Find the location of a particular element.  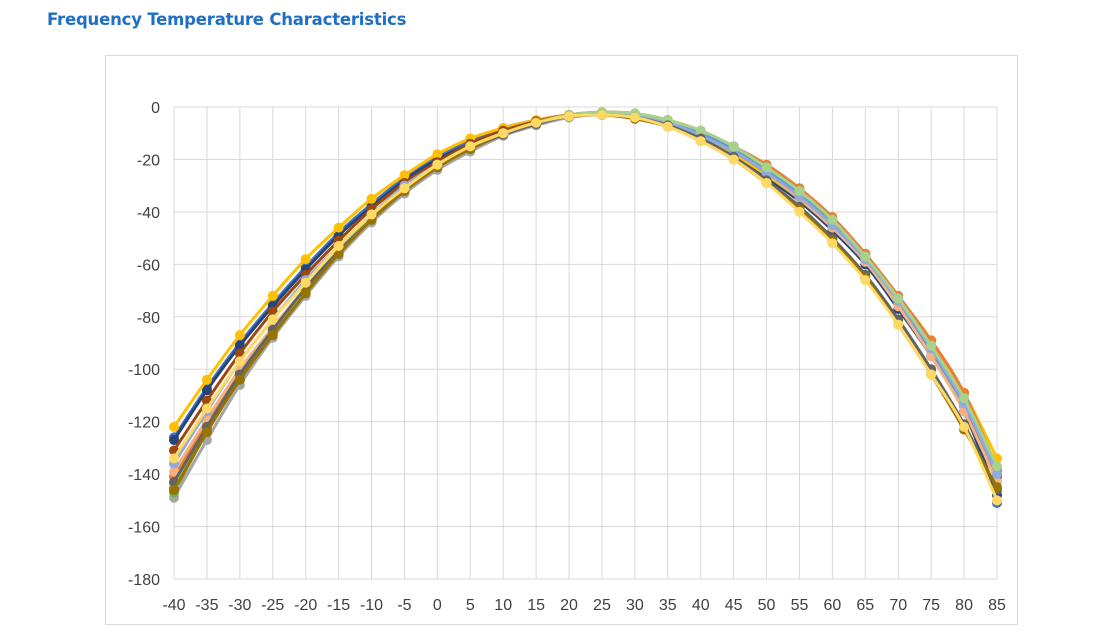

page-title: Frequency Temperature Characteristics is located at coordinates (227, 19).